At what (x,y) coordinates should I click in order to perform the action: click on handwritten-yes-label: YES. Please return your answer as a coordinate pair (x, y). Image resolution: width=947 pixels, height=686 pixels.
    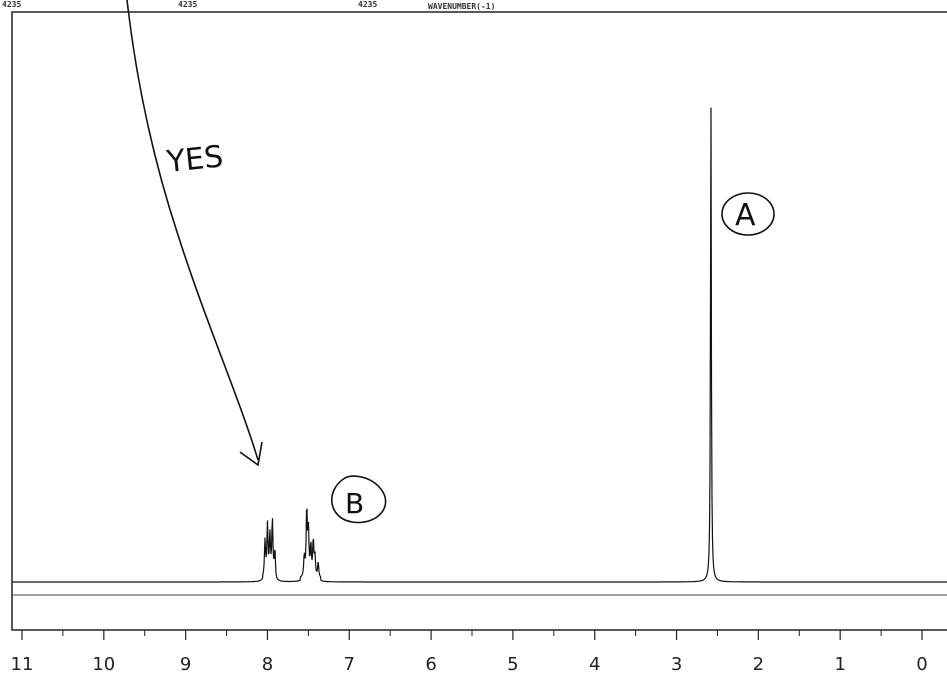
    Looking at the image, I should click on (194, 159).